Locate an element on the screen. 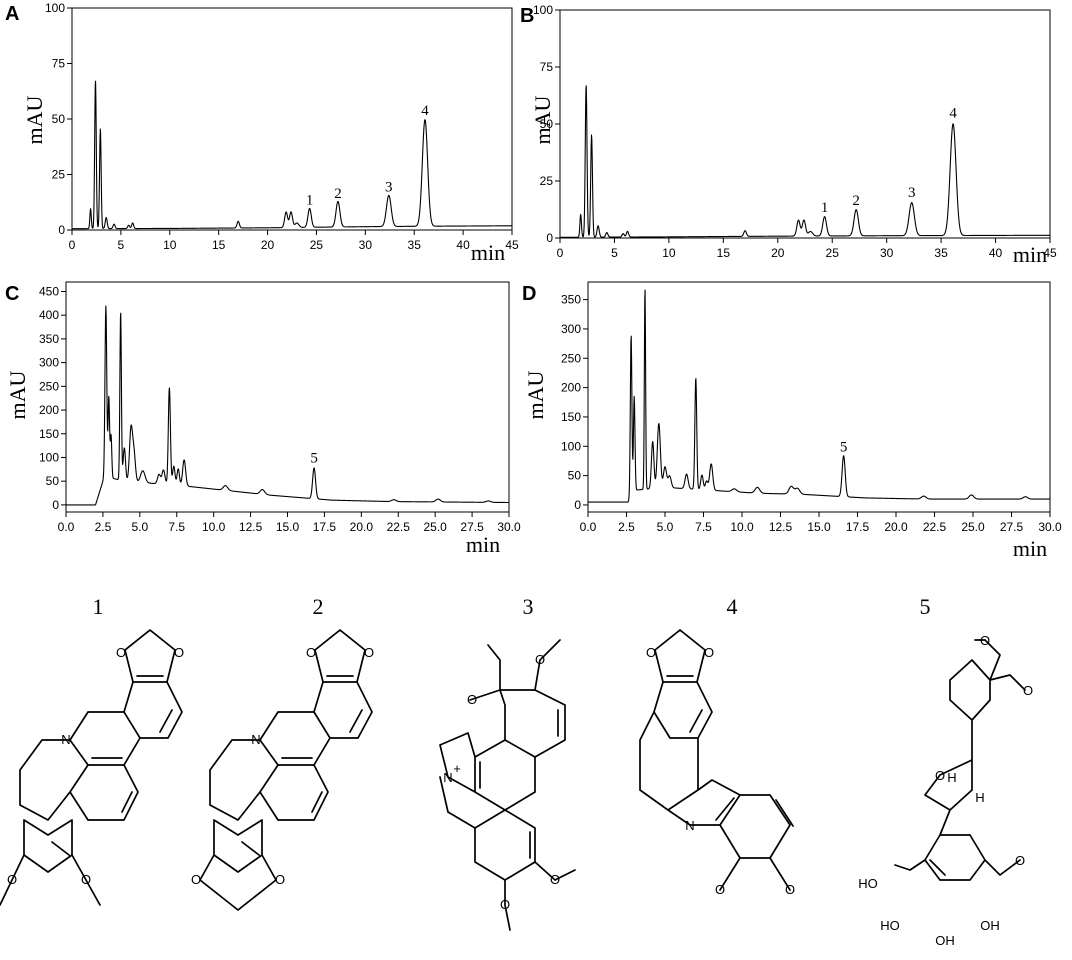 The height and width of the screenshot is (960, 1072). x-axis-title: min is located at coordinates (488, 252).